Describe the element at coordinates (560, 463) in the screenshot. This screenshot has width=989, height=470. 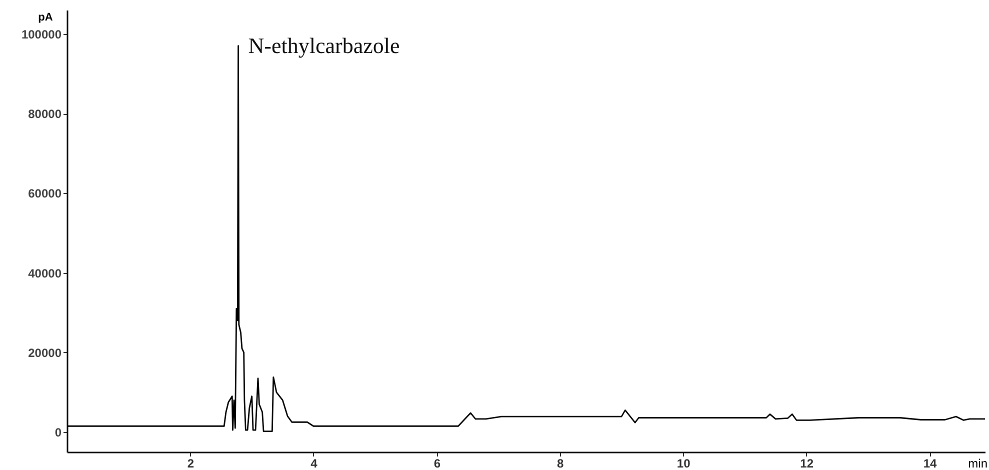
I see `x-tick-label: 8` at that location.